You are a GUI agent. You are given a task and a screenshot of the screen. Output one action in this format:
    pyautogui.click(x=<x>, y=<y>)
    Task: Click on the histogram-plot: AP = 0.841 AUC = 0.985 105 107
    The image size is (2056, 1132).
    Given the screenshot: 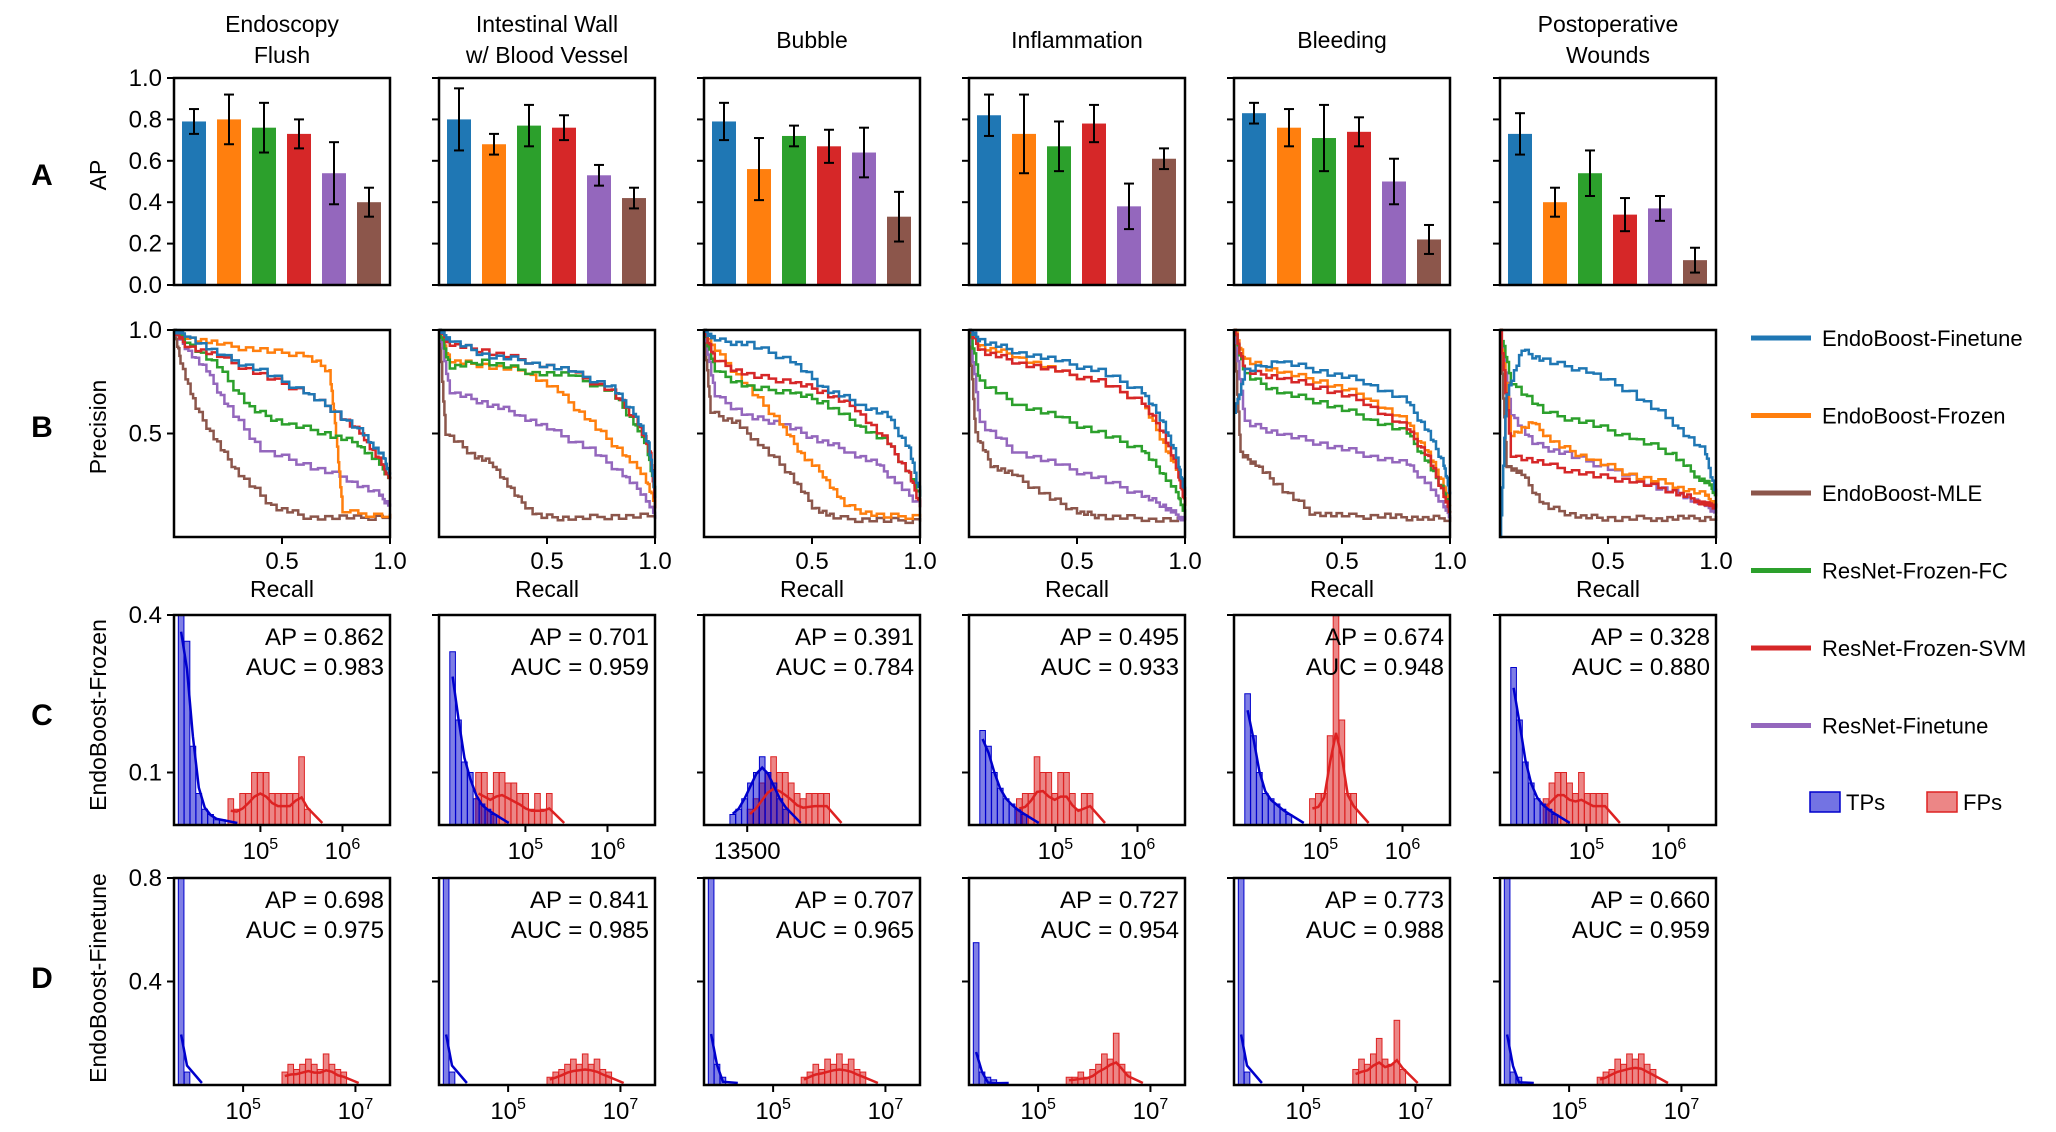 What is the action you would take?
    pyautogui.click(x=544, y=1000)
    